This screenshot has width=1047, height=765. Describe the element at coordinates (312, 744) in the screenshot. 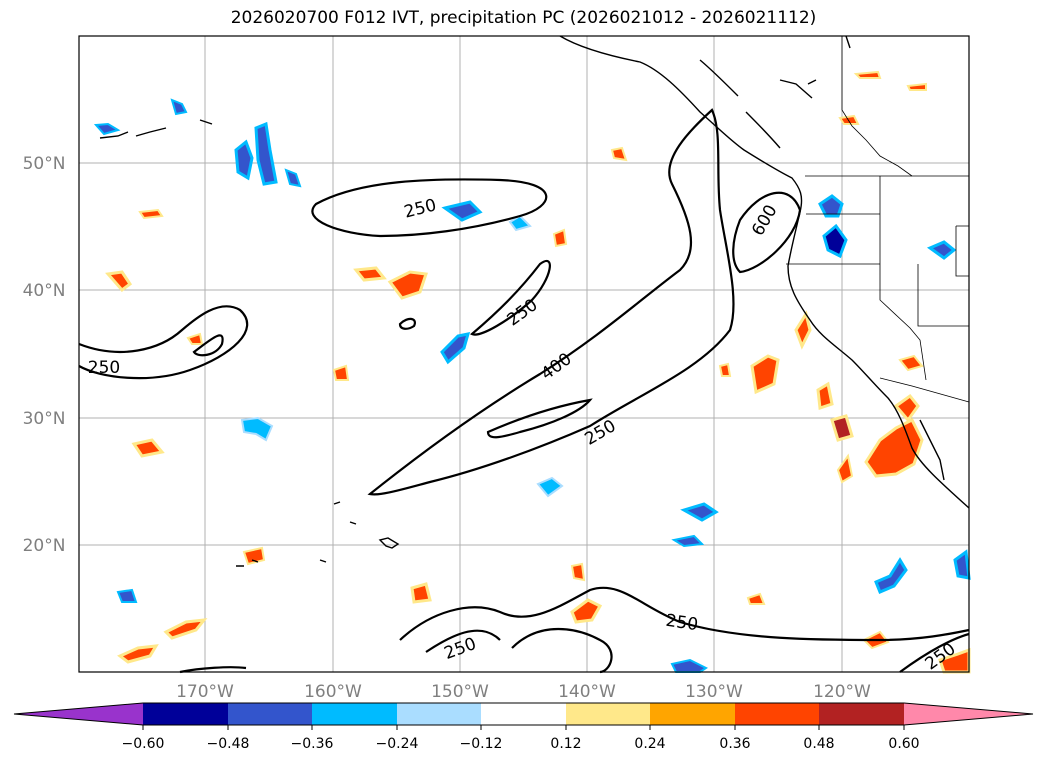

I see `colorbar-tick-label: −0.36` at that location.